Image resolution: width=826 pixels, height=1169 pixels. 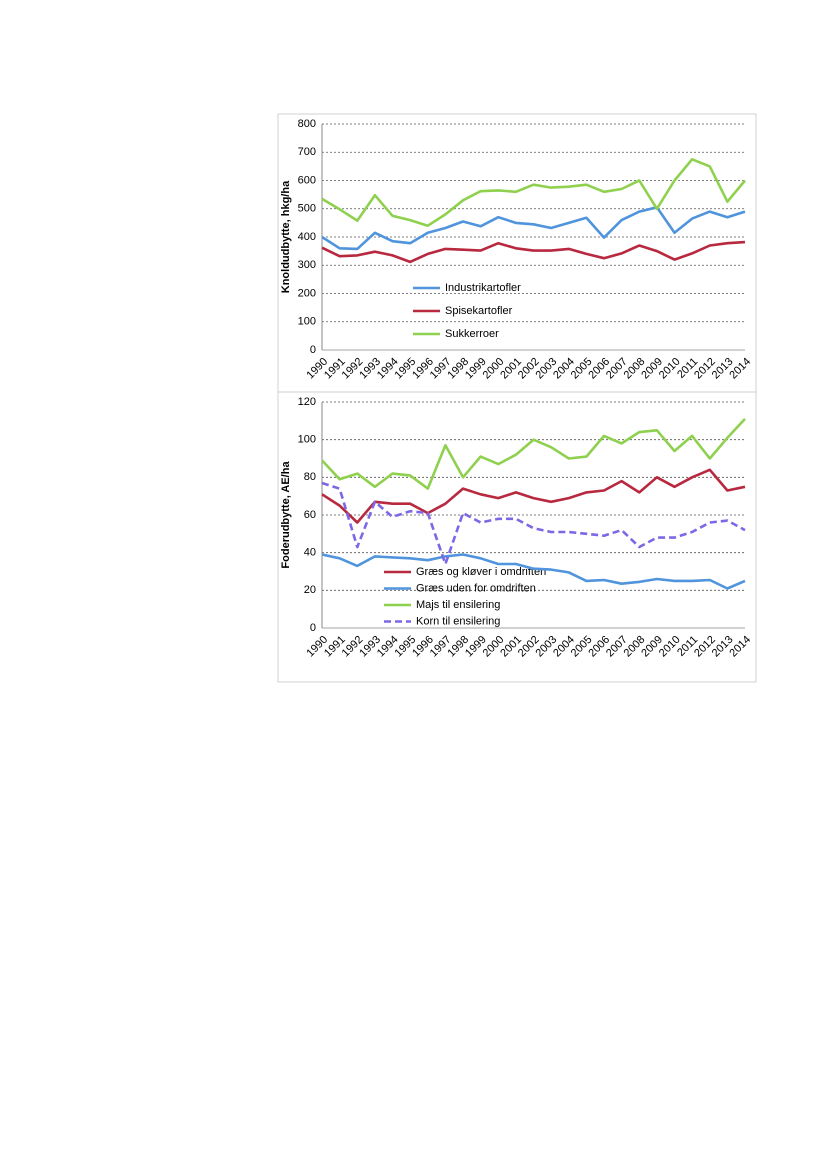 What do you see at coordinates (307, 209) in the screenshot?
I see `y-tick-label: 500` at bounding box center [307, 209].